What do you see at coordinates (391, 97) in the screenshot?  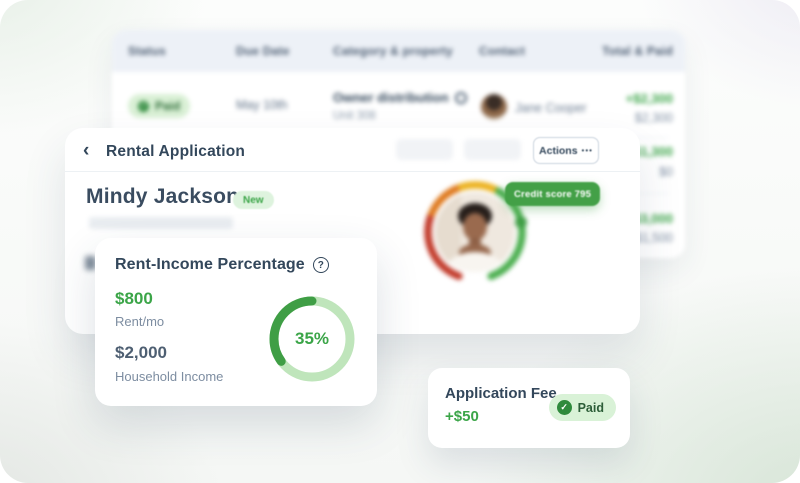 I see `category-label: Owner distribution` at bounding box center [391, 97].